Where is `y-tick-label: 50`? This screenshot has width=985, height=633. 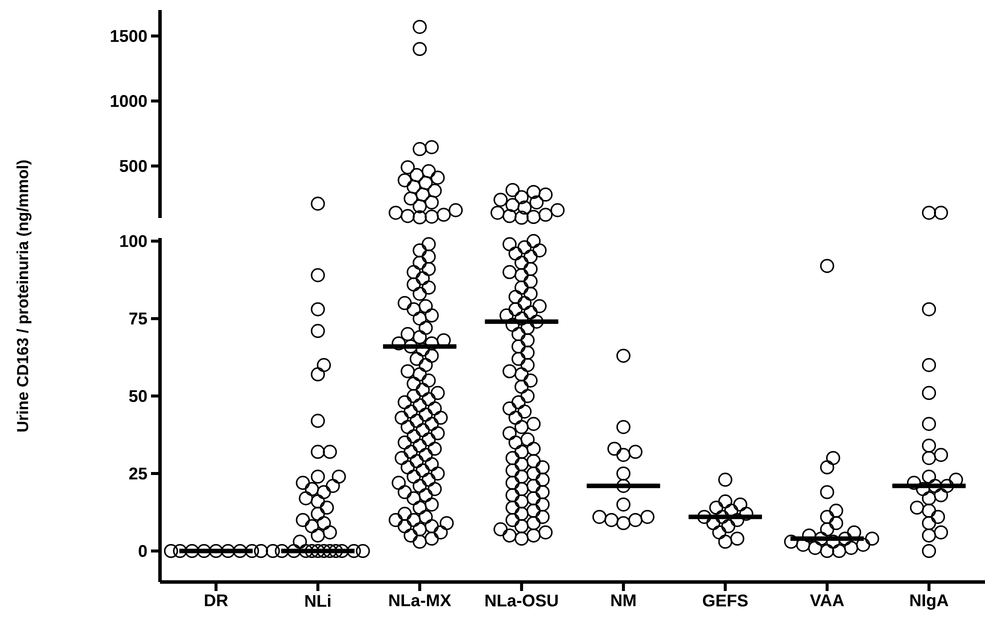
y-tick-label: 50 is located at coordinates (138, 396).